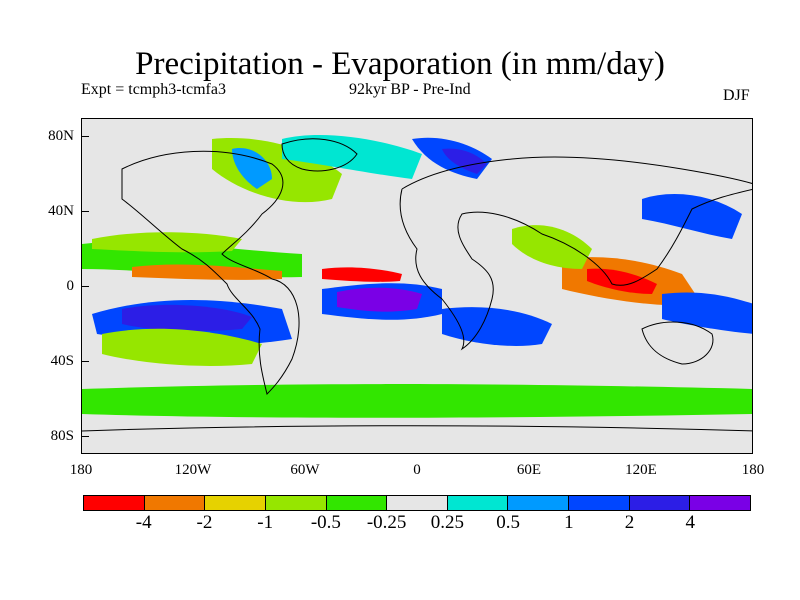 The image size is (800, 600). Describe the element at coordinates (204, 522) in the screenshot. I see `colorbar-label: -2` at that location.